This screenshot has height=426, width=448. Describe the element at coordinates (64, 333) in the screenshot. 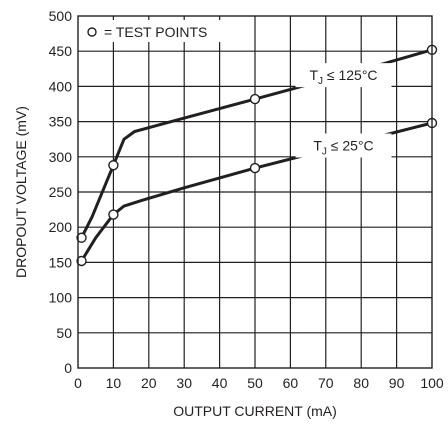

I see `y-tick-label: 50` at that location.